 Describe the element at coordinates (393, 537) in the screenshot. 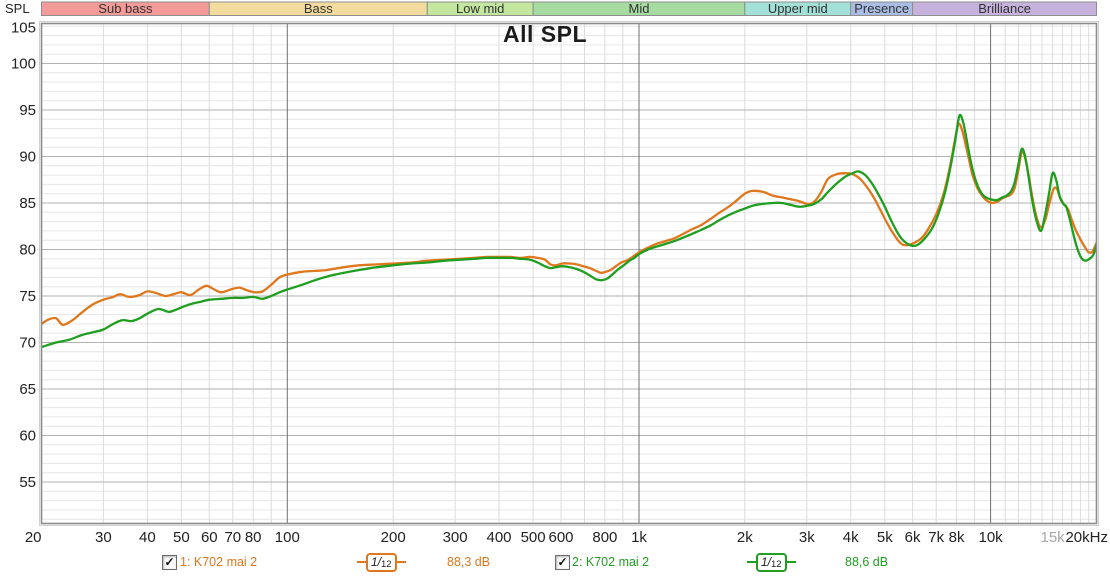

I see `x-tick-label: 200` at that location.